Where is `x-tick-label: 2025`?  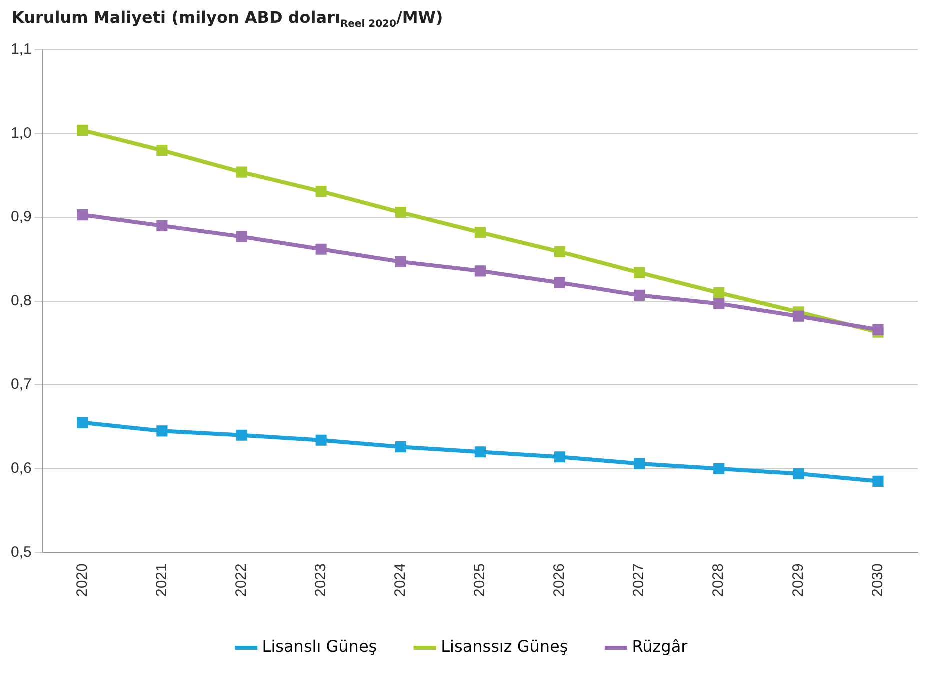 x-tick-label: 2025 is located at coordinates (480, 581).